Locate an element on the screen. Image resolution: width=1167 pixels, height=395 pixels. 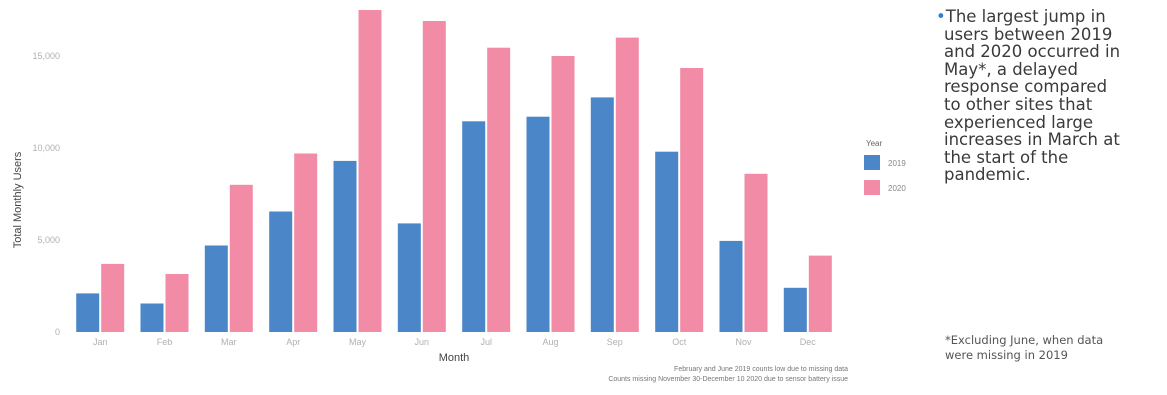
bar-2019-oct is located at coordinates (667, 241).